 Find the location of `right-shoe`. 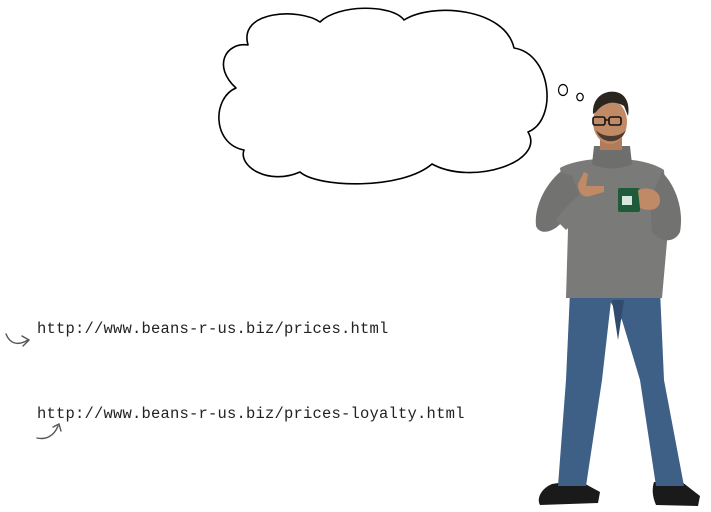

right-shoe is located at coordinates (676, 494).